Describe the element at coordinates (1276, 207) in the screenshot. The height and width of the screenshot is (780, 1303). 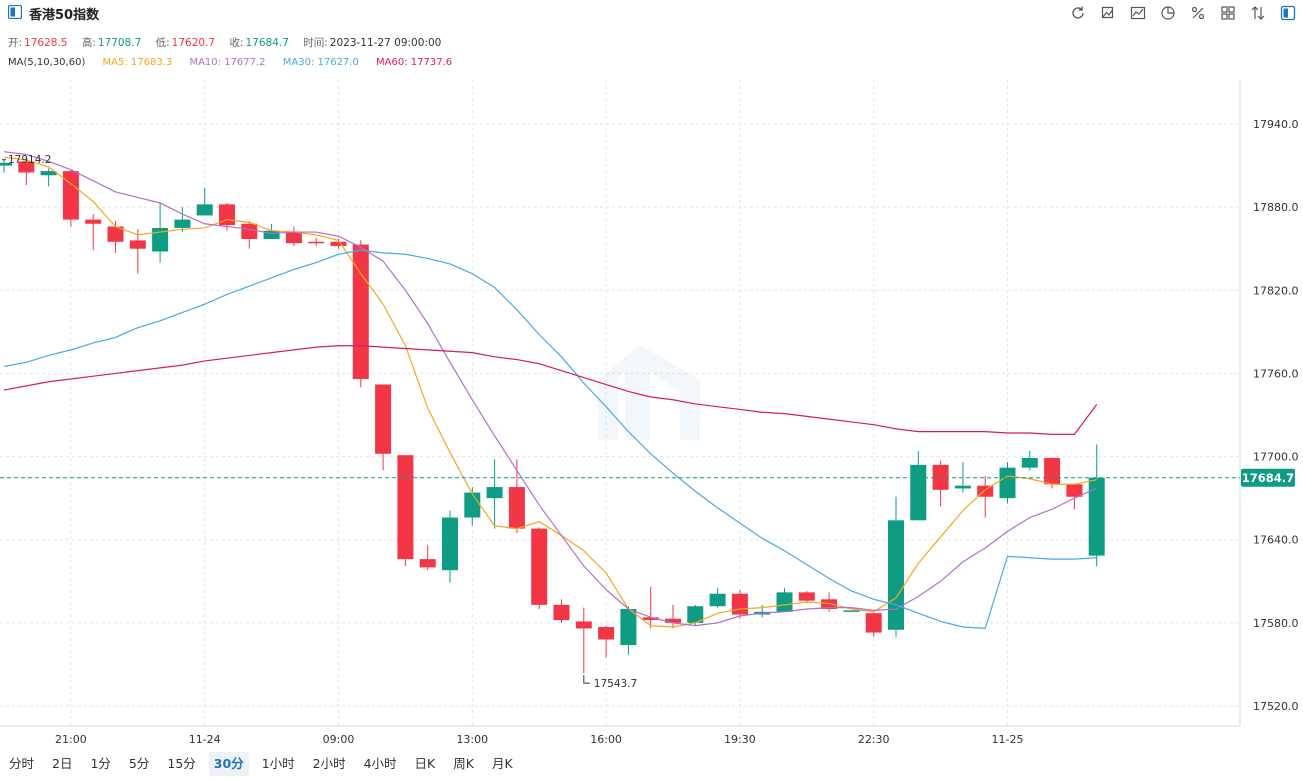
I see `y-tick-label-6: 17880.0` at that location.